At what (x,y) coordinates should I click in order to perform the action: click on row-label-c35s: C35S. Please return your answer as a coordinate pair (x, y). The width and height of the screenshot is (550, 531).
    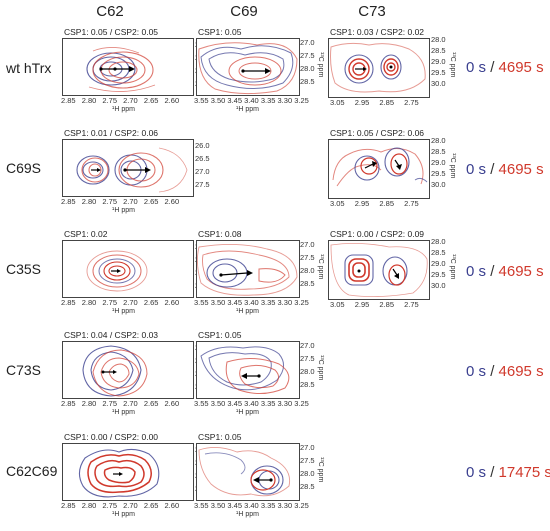
    Looking at the image, I should click on (24, 269).